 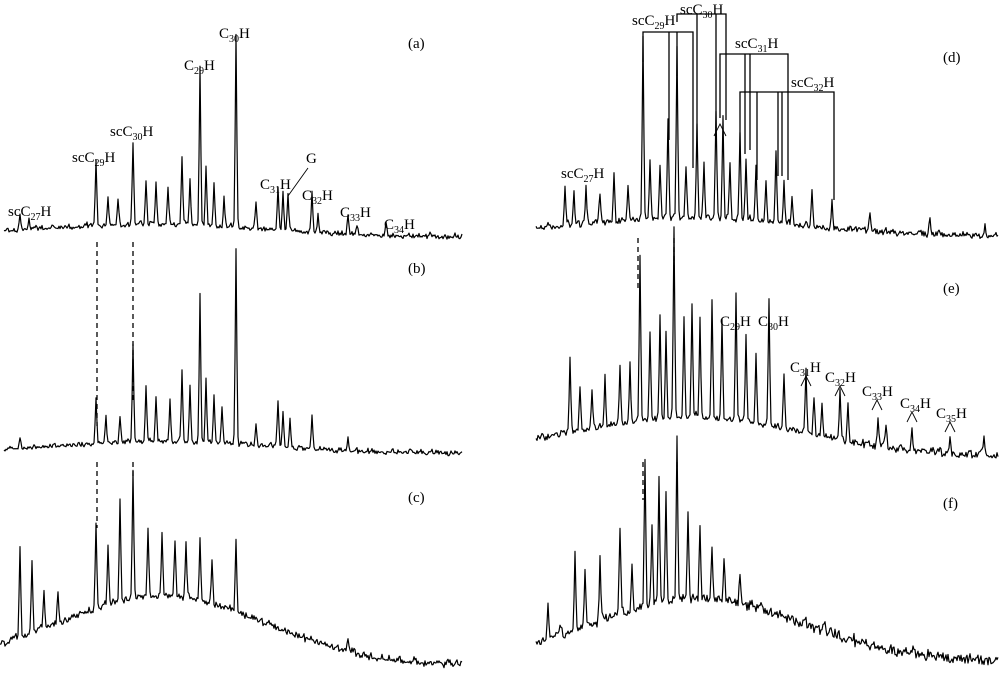 I want to click on label-e-C29H: C29H, so click(x=735, y=323).